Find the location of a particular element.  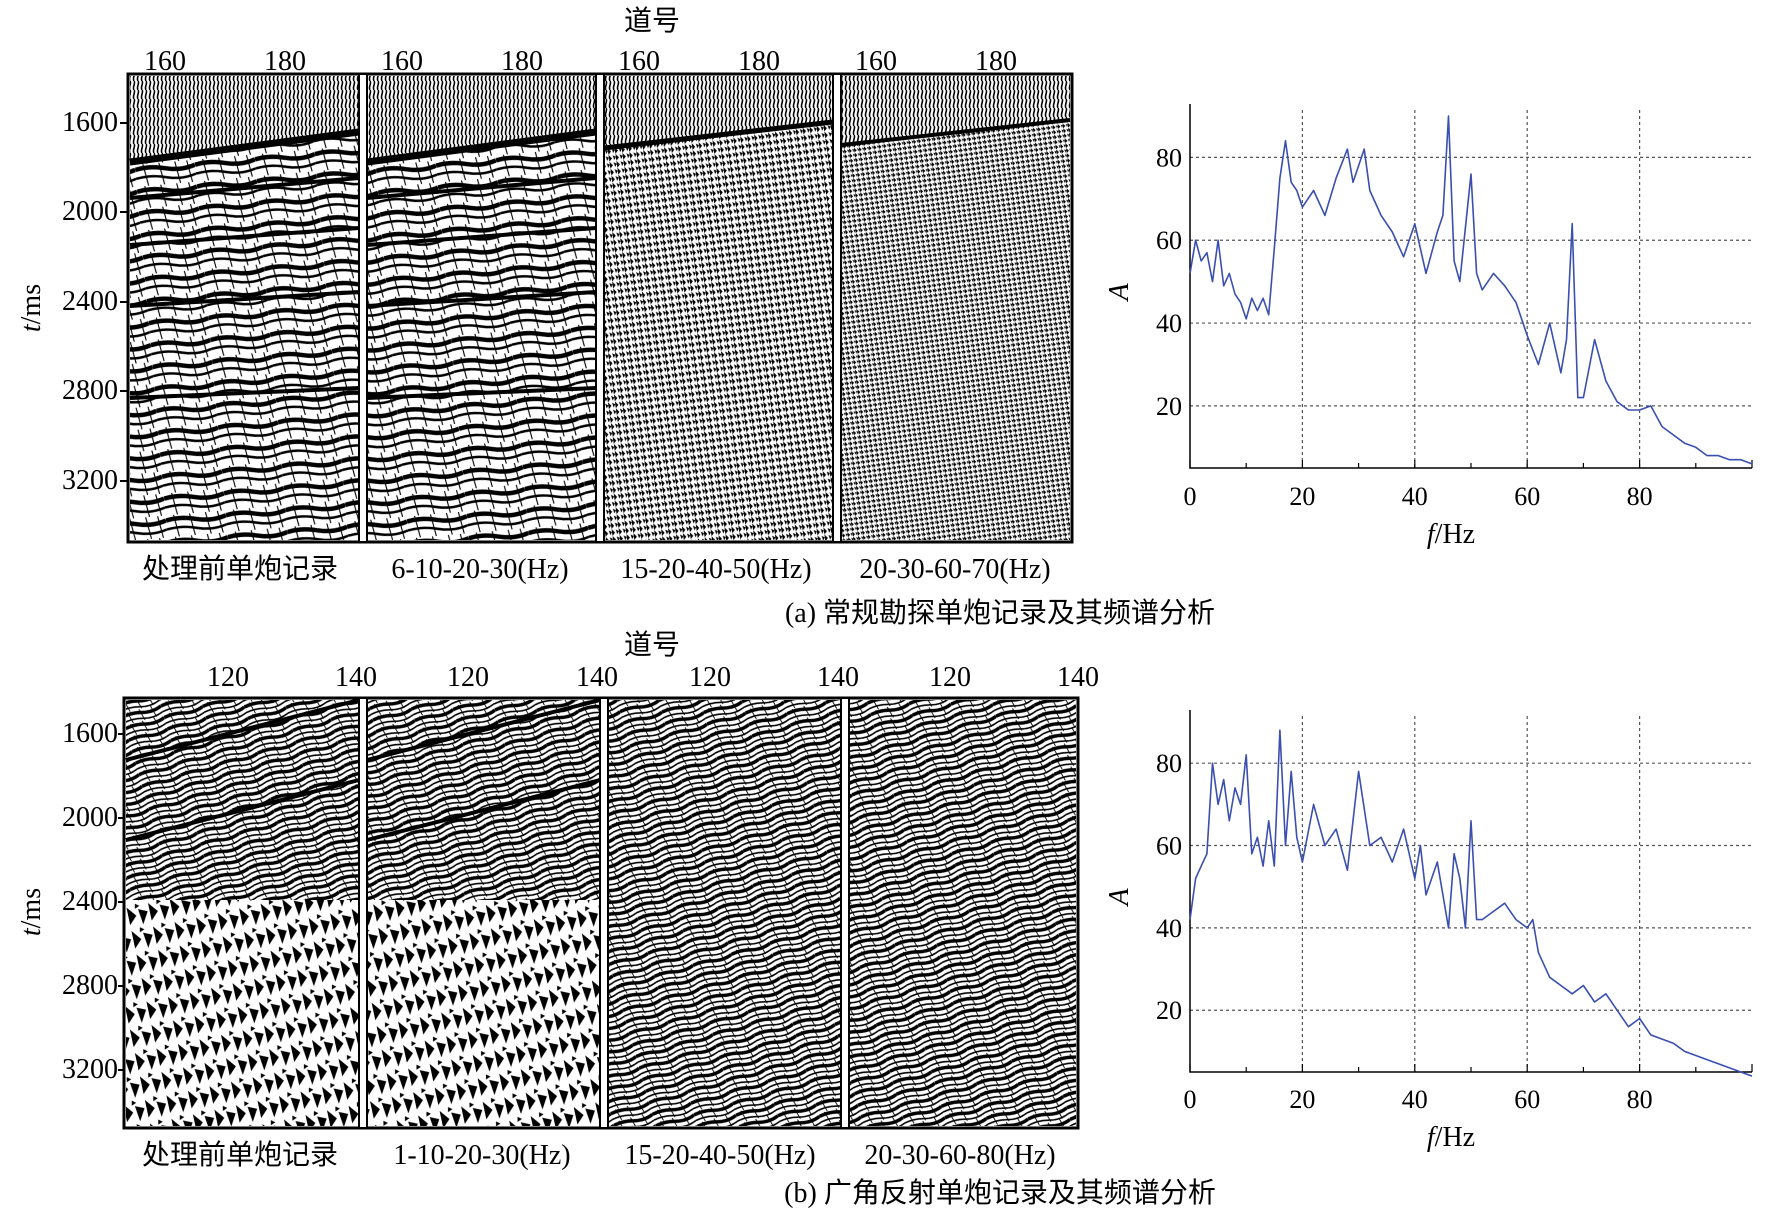

spectrum-chart-b: 0 20 40 60 80 20 40 60 80 f/Hz A is located at coordinates (1428, 931).